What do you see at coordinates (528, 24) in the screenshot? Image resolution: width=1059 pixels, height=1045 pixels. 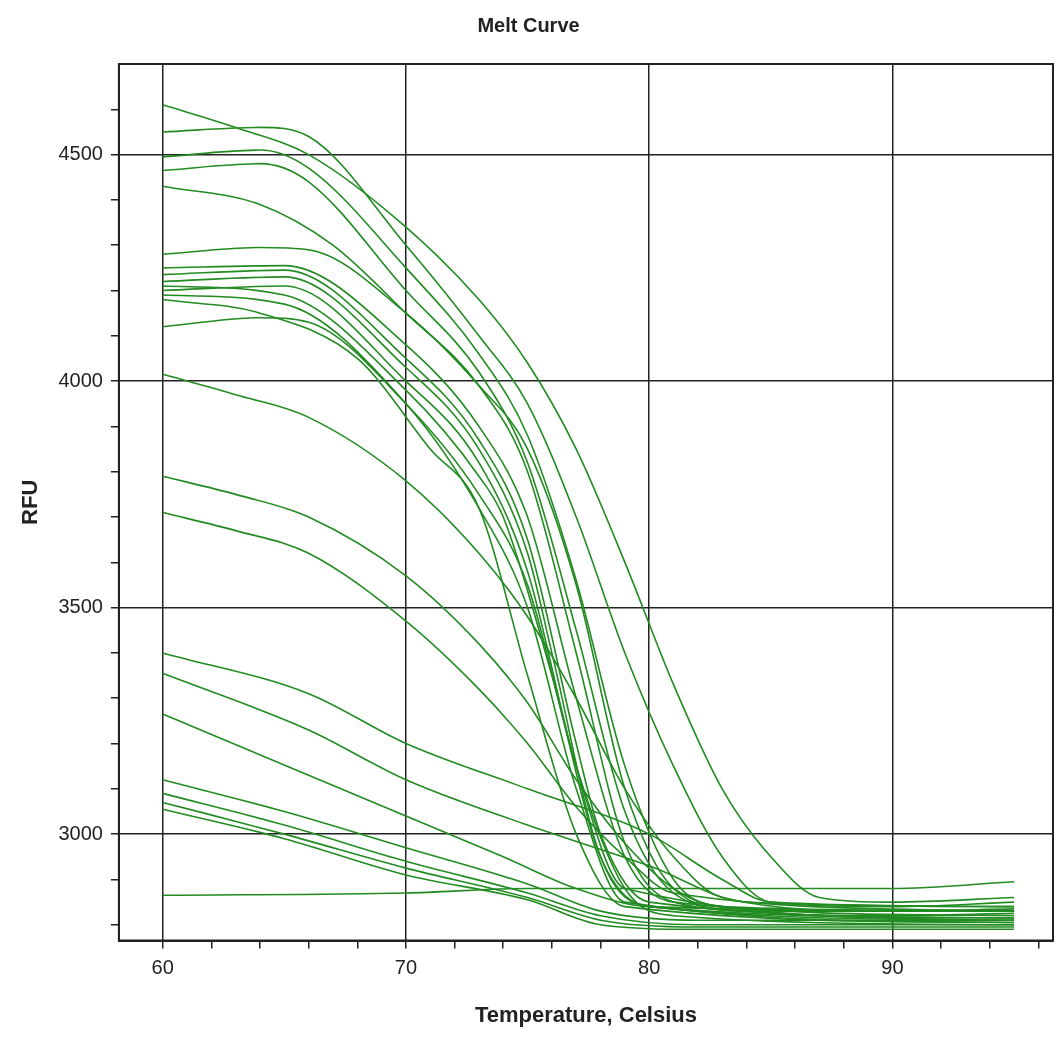 I see `chart-title: Melt Curve` at bounding box center [528, 24].